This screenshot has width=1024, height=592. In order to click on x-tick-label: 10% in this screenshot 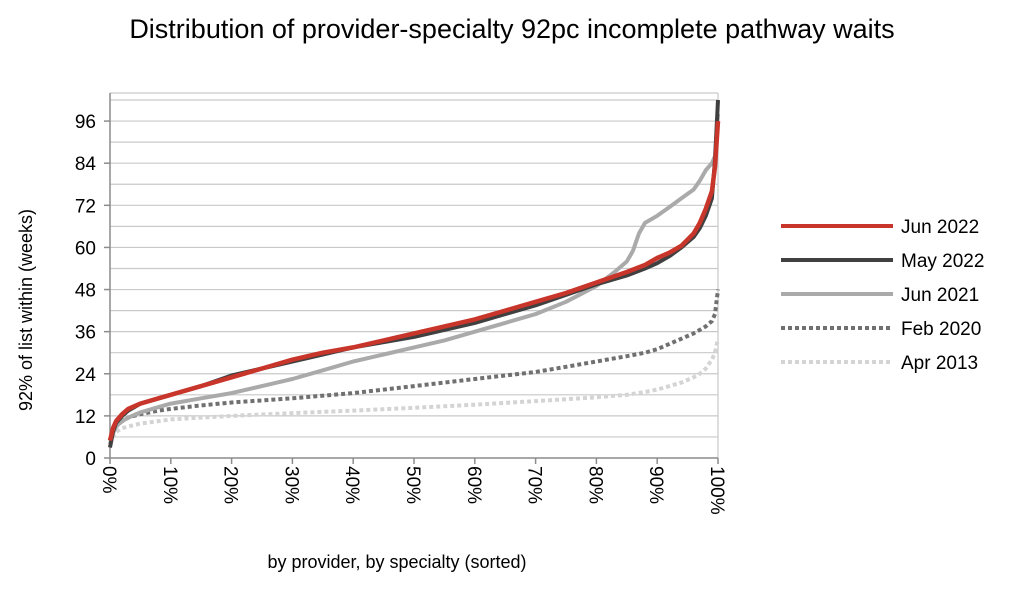, I will do `click(169, 485)`.